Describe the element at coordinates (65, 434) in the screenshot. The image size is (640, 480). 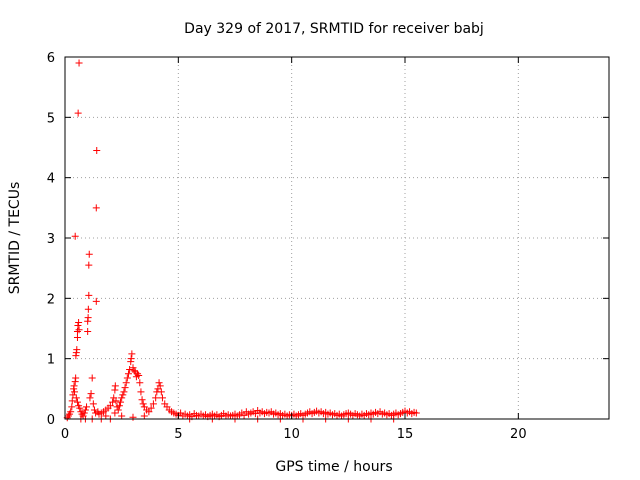
I see `x-tick-label: 0` at that location.